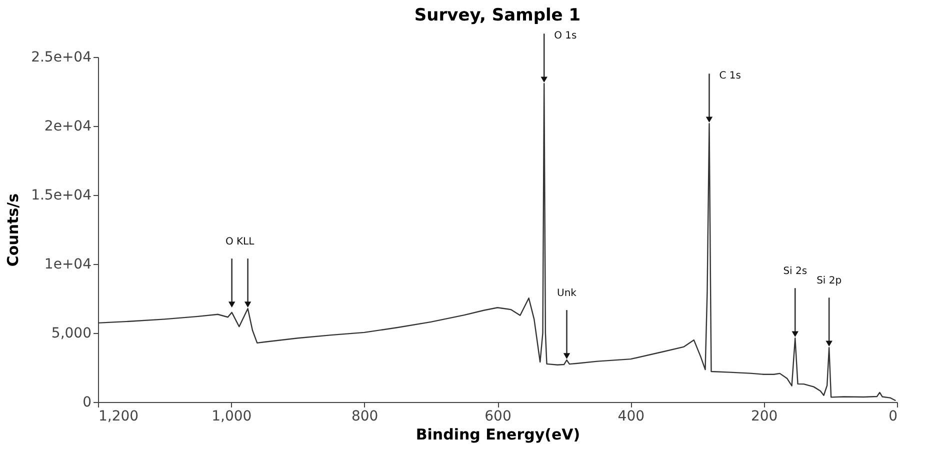 The width and height of the screenshot is (943, 465). I want to click on y-tick-label: 5,000, so click(71, 334).